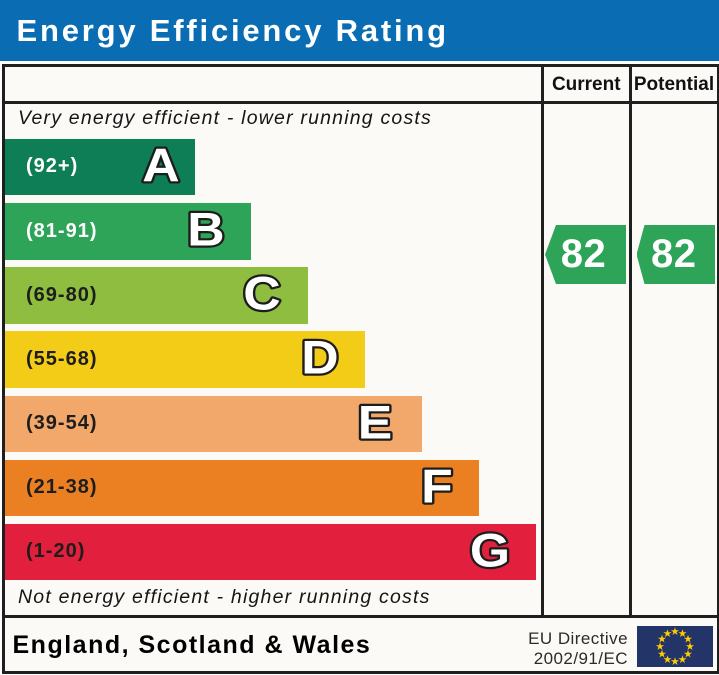 The width and height of the screenshot is (719, 675). Describe the element at coordinates (261, 293) in the screenshot. I see `svg-text: C` at that location.